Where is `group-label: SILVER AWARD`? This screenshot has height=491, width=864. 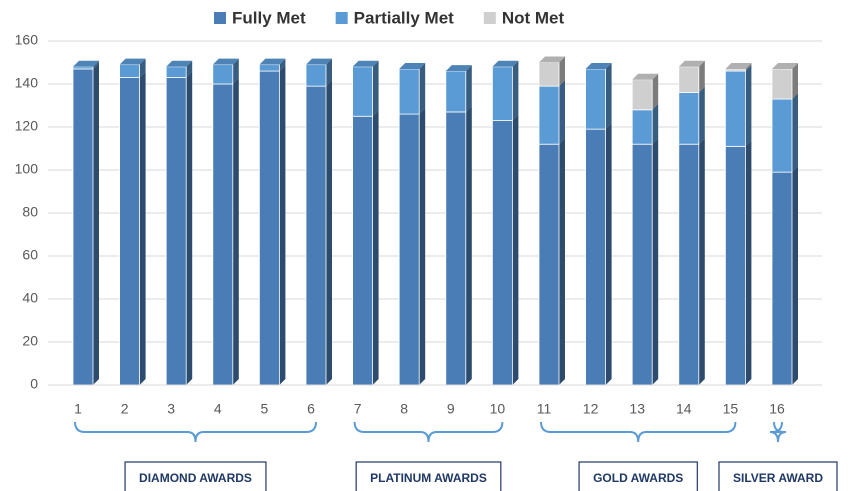
group-label: SILVER AWARD is located at coordinates (778, 478).